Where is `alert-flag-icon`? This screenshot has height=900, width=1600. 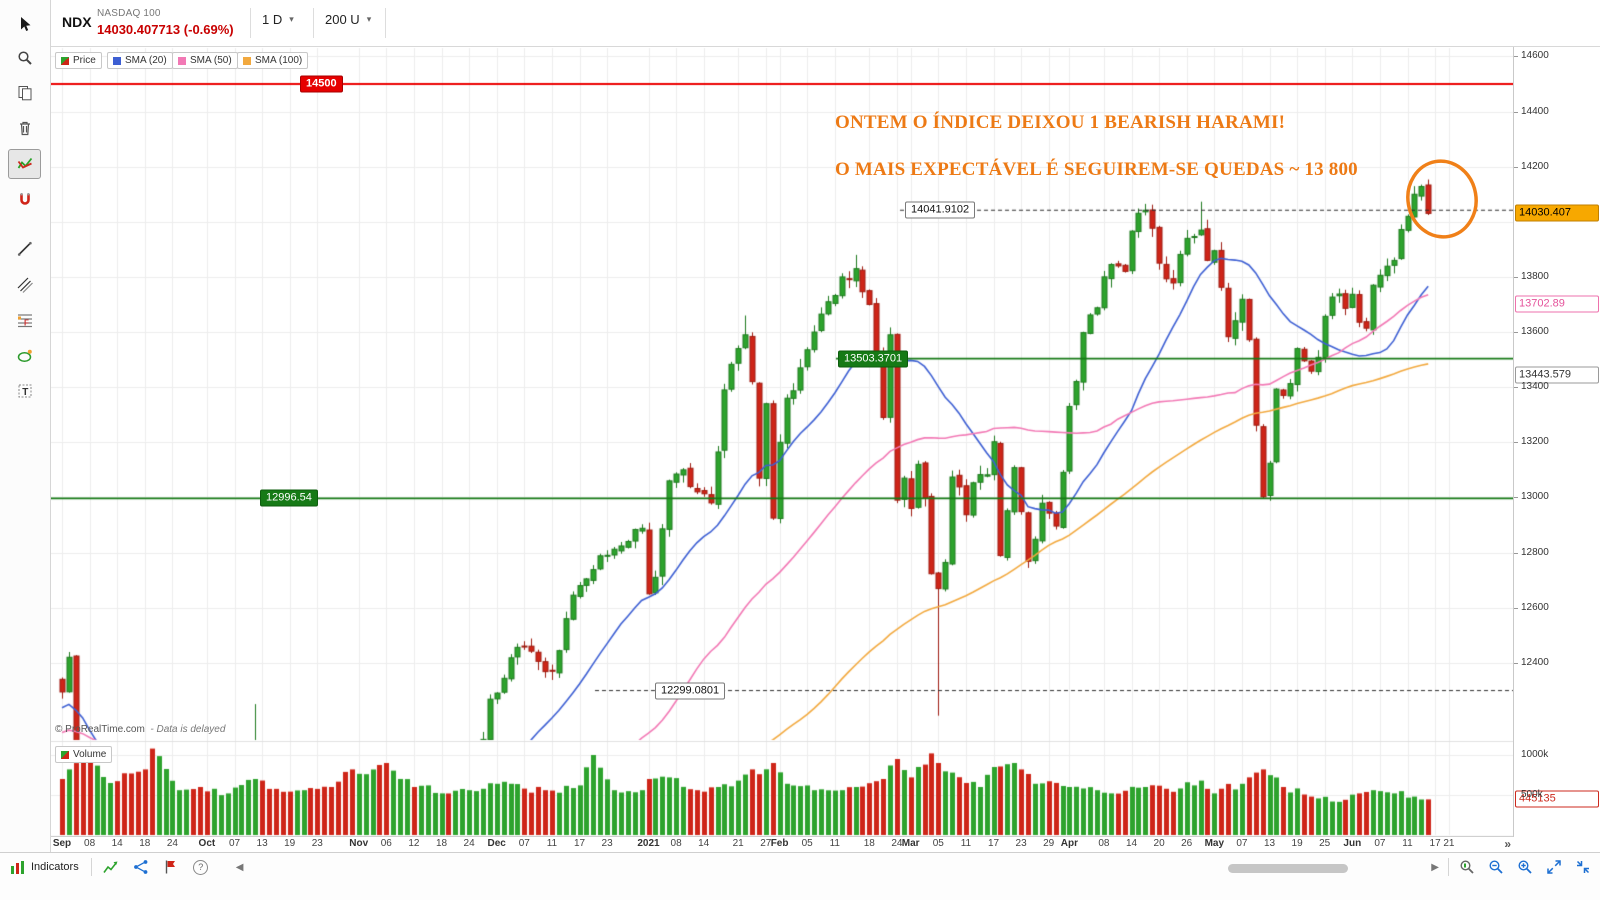
alert-flag-icon is located at coordinates (170, 867).